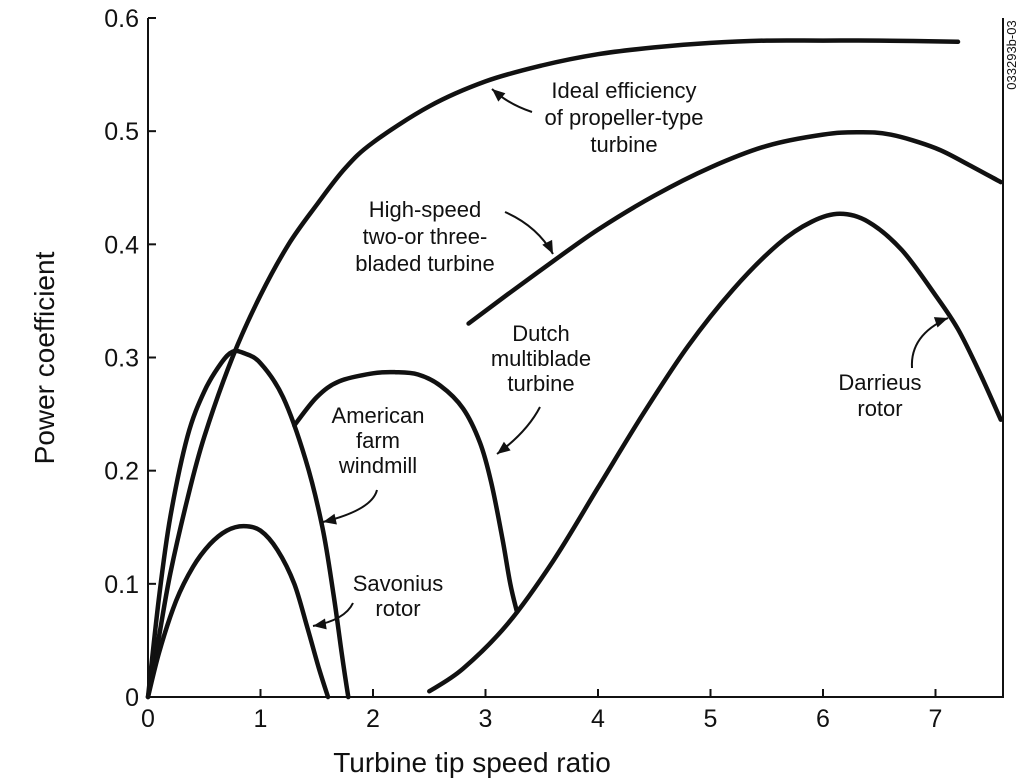 The width and height of the screenshot is (1024, 784). I want to click on series-savonius-line, so click(238, 611).